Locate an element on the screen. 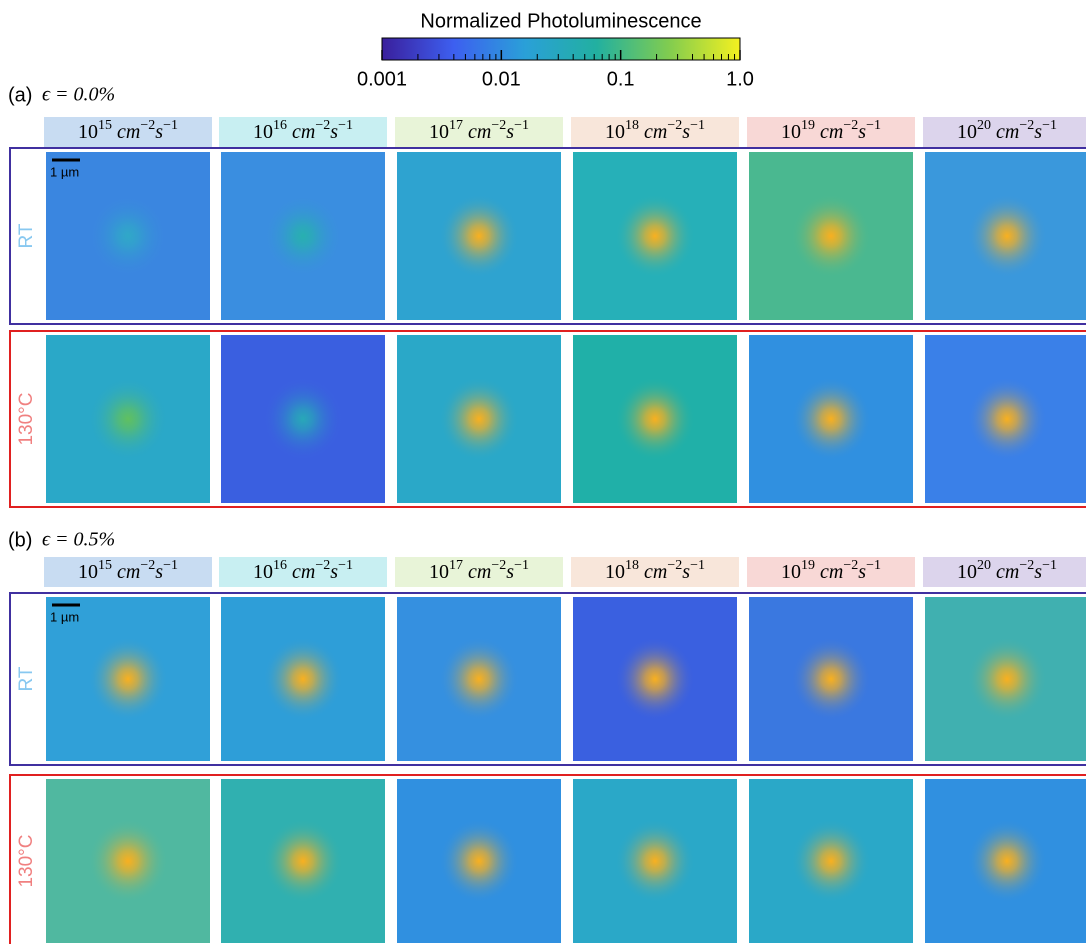 The height and width of the screenshot is (944, 1086). colorbar-tick-label: 1.0 is located at coordinates (740, 79).